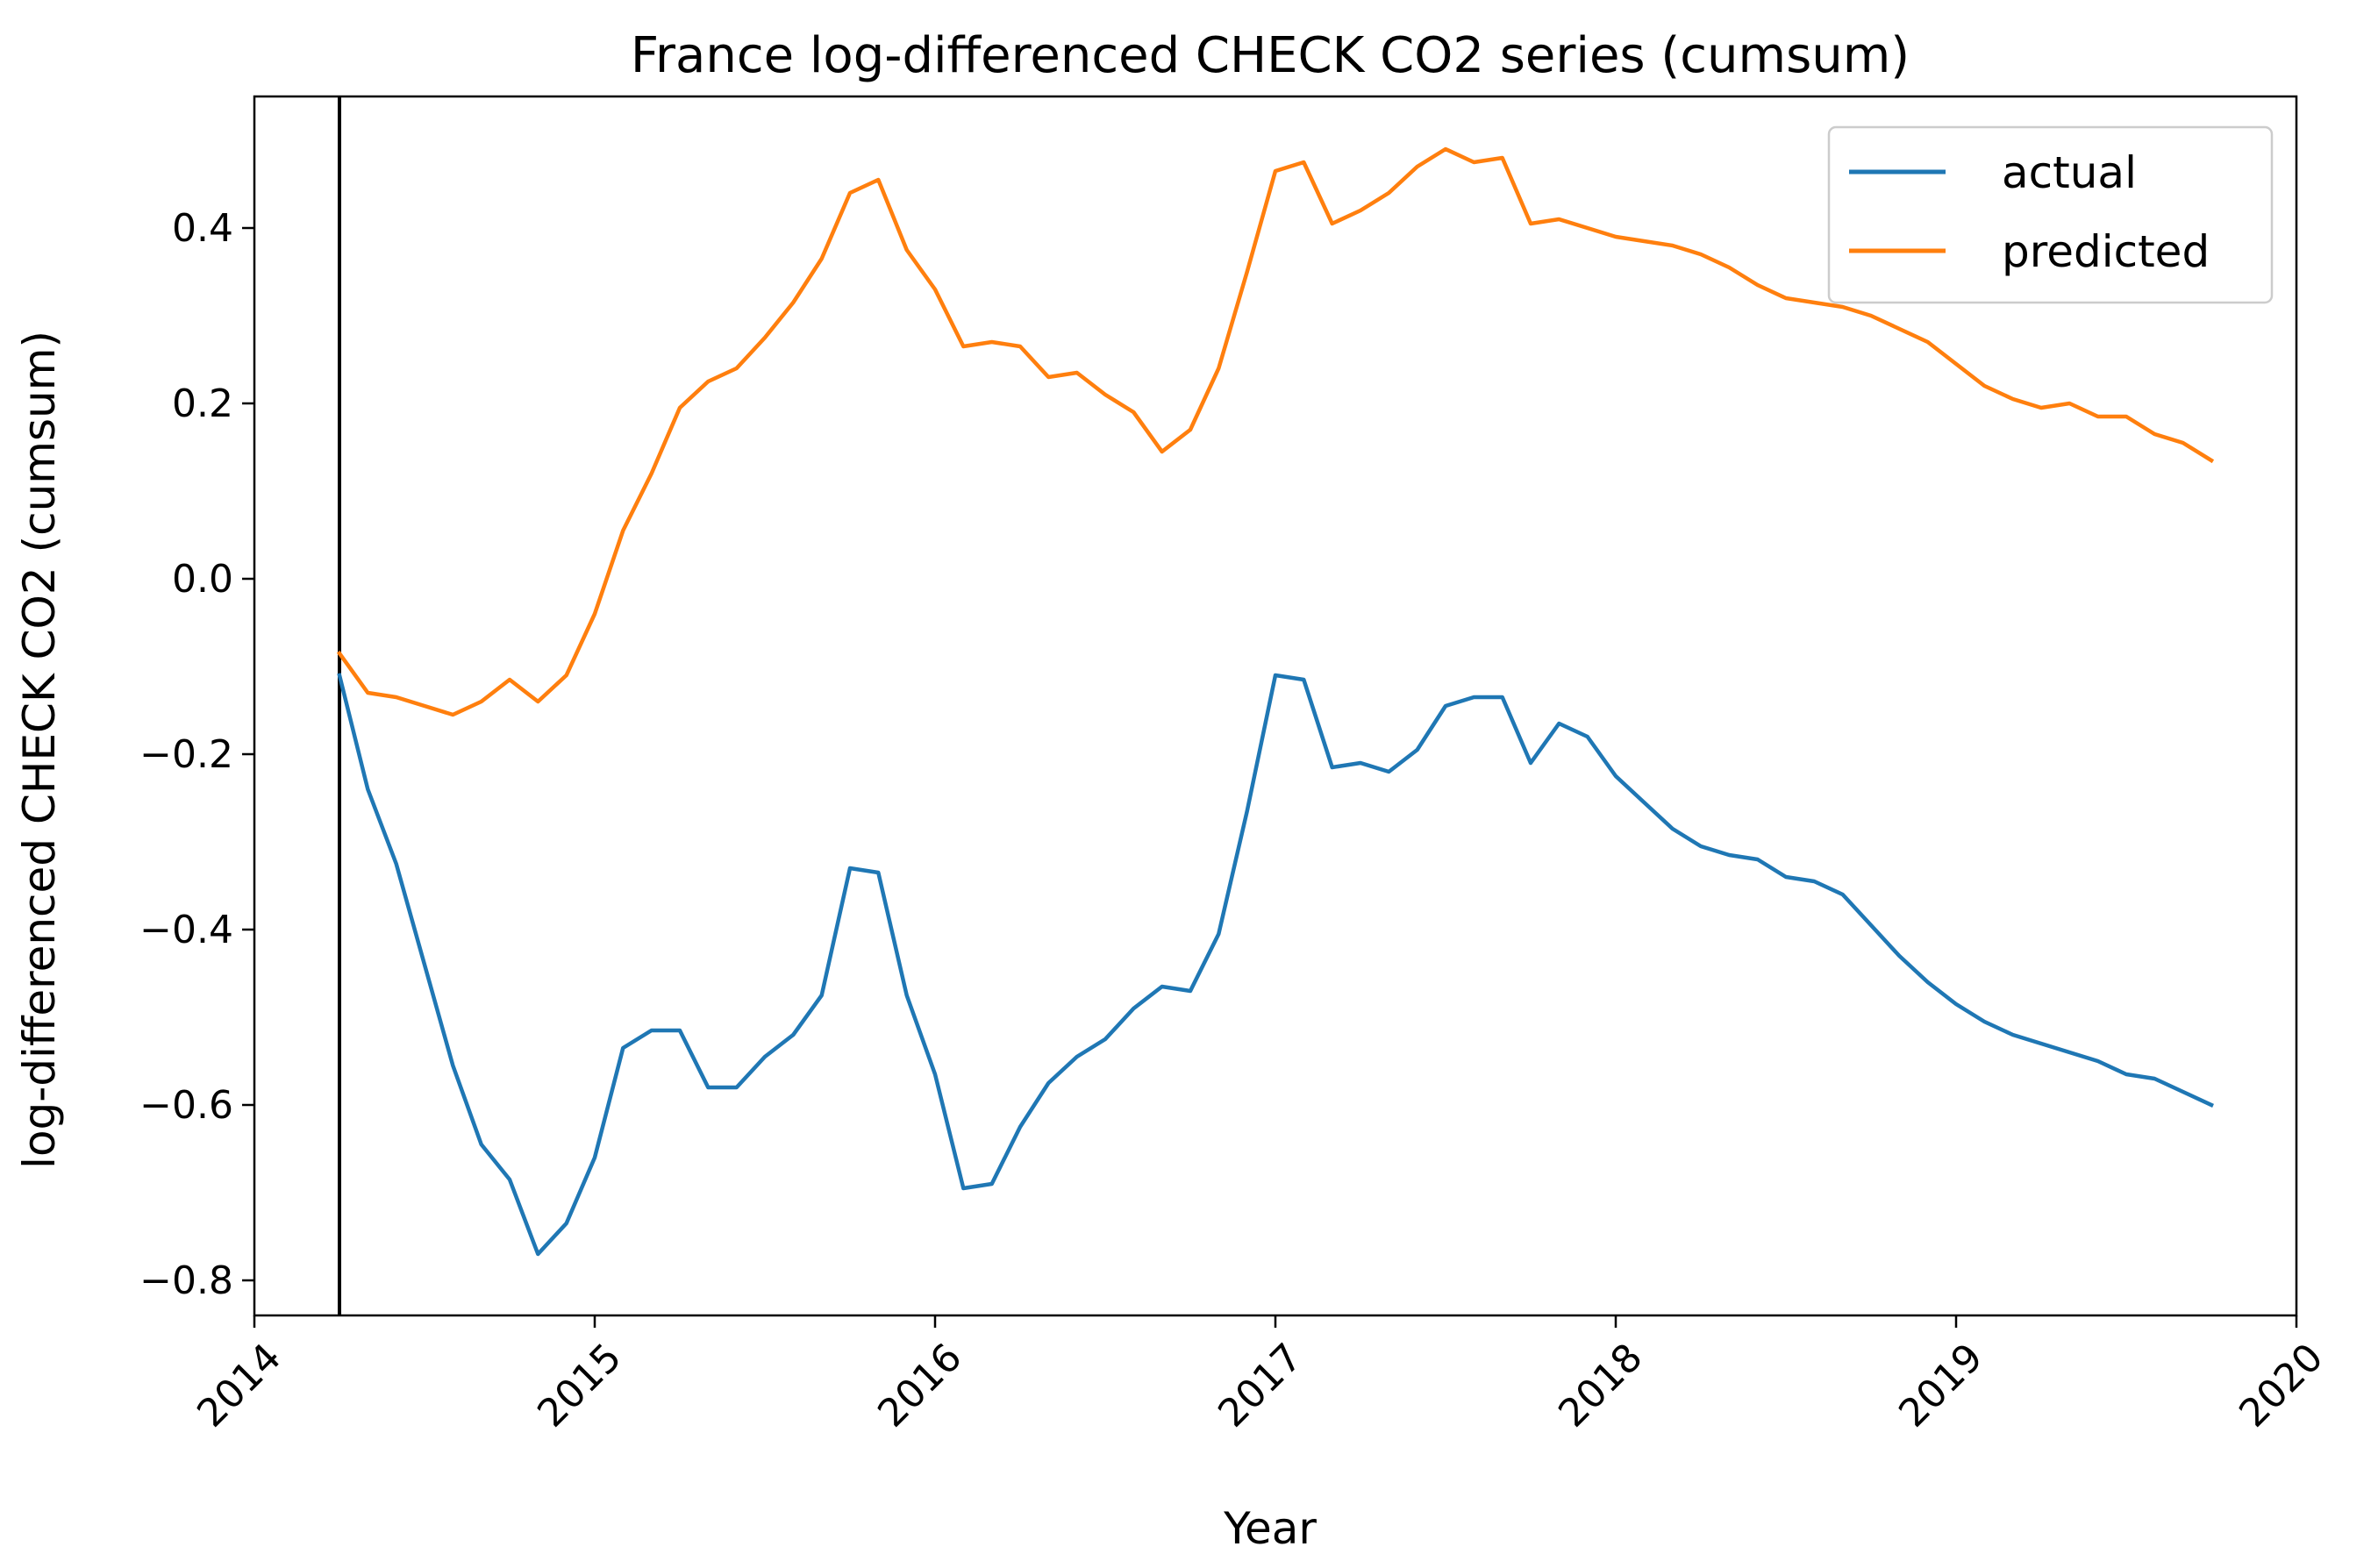  I want to click on y-tick-label: 0.0, so click(203, 580).